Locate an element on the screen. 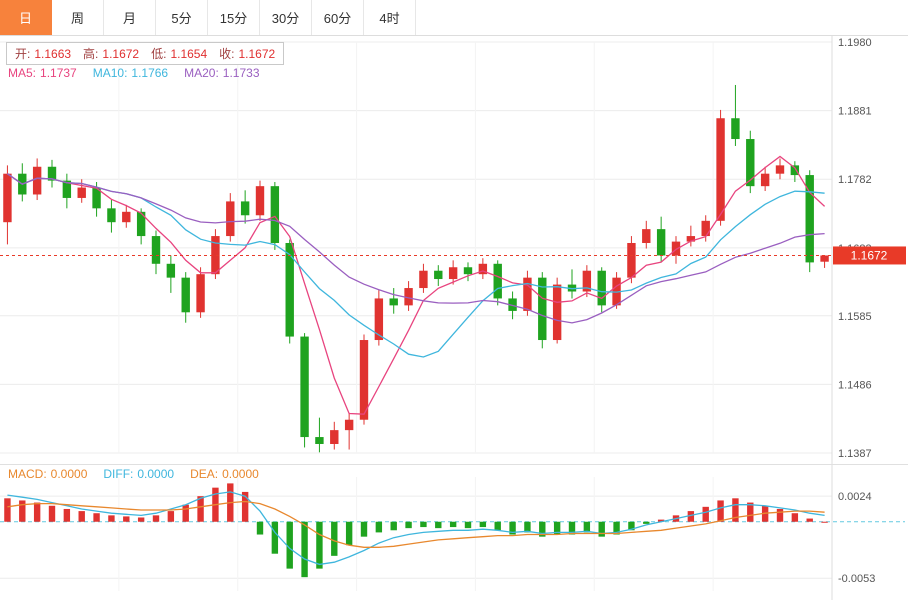 The height and width of the screenshot is (600, 908). ohlc-readout: 开: 1.1663 高: 1.1672 低: 1.1654 收: 1.1672 is located at coordinates (145, 53).